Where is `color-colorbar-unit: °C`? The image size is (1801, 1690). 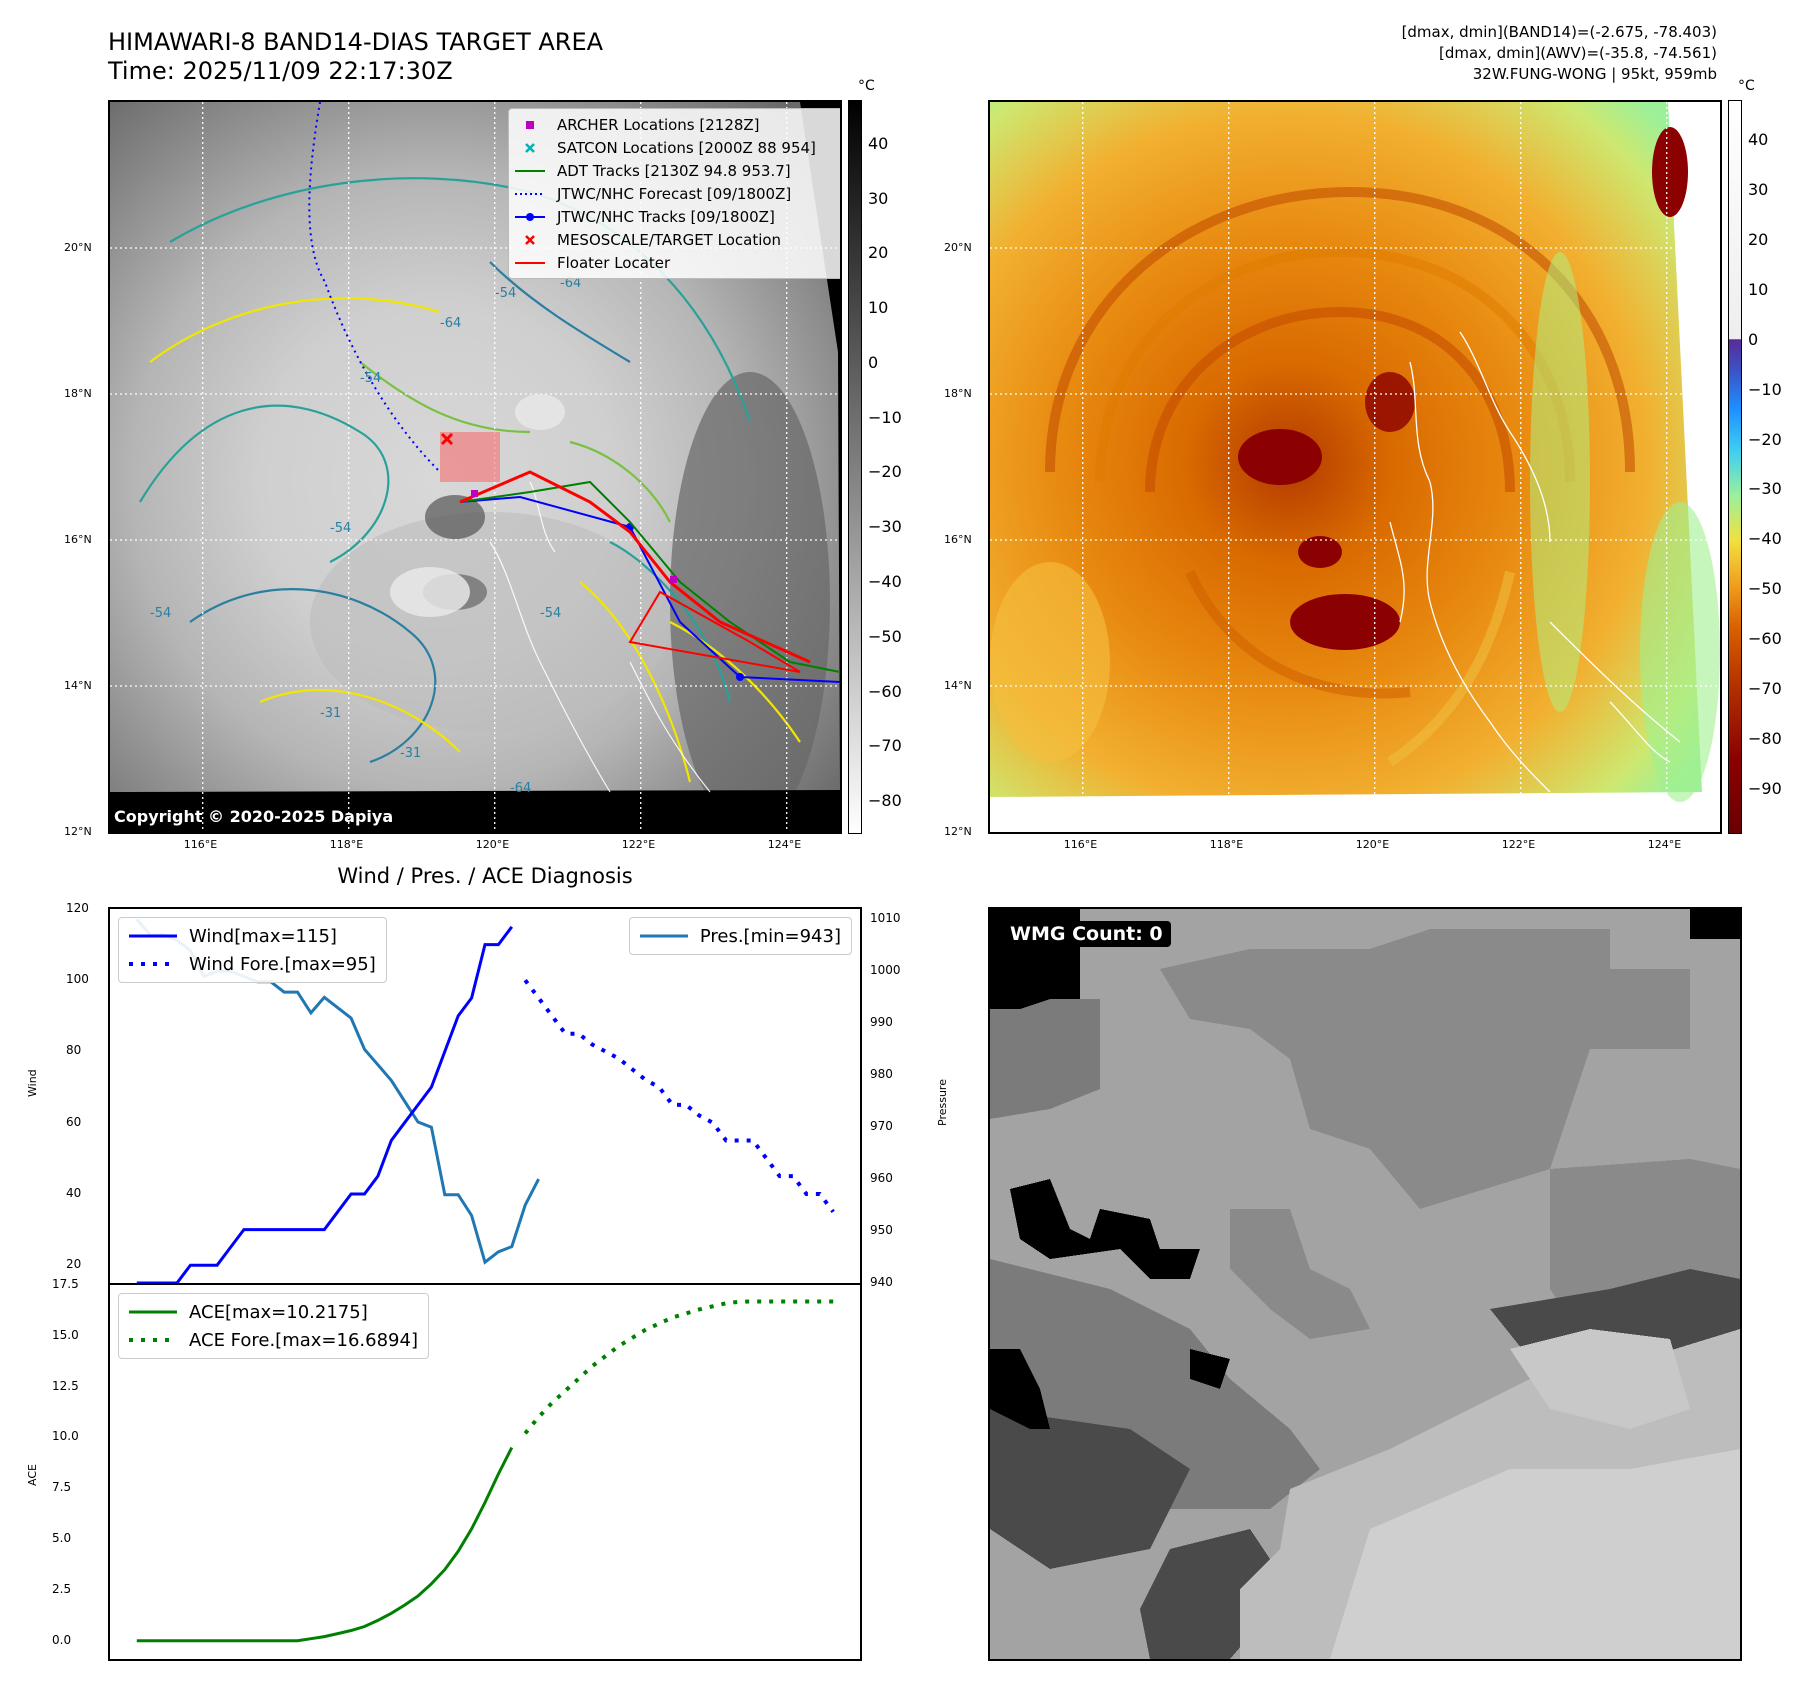 color-colorbar-unit: °C is located at coordinates (1746, 86).